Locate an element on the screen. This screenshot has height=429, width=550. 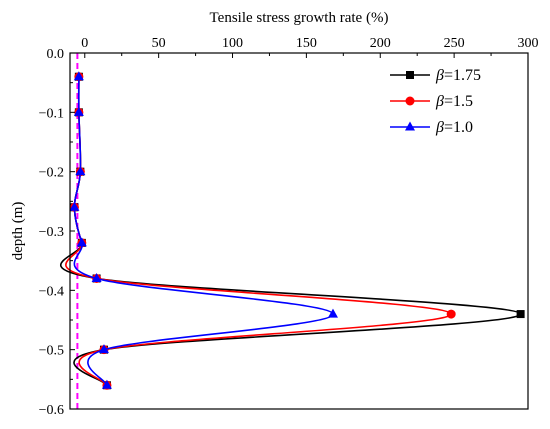
x-axis-title: Tensile stress growth rate (%) is located at coordinates (299, 18).